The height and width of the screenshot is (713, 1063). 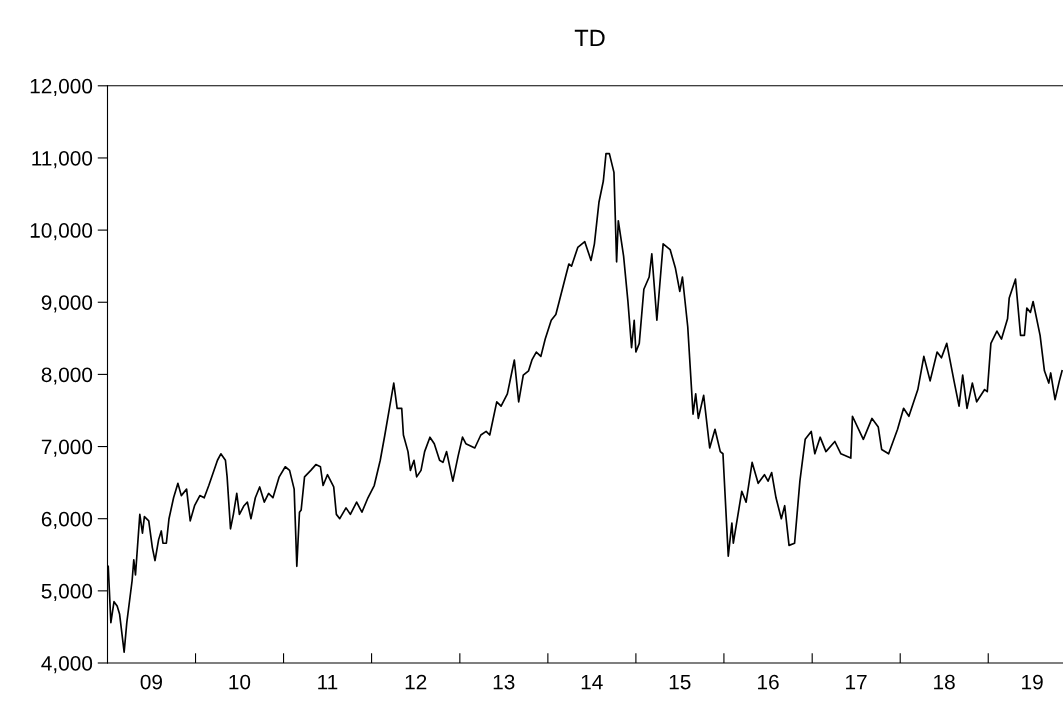 I want to click on chart-title: TD, so click(x=589, y=38).